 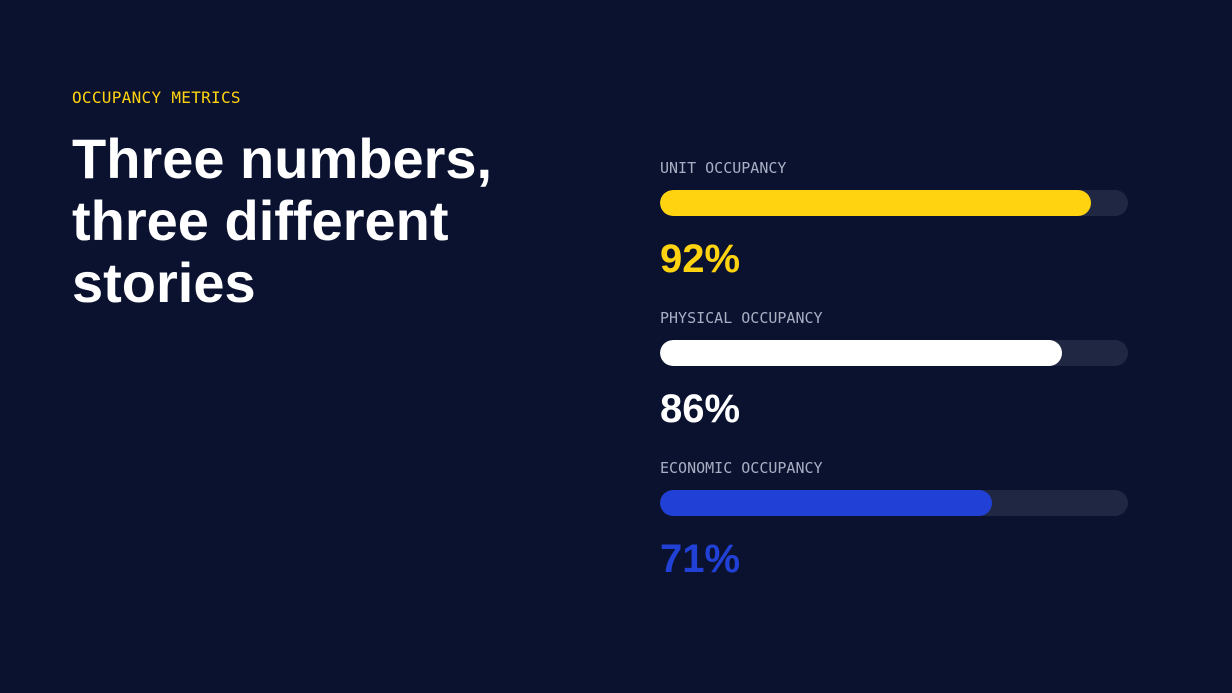 What do you see at coordinates (894, 533) in the screenshot?
I see `metric-economic-occupancy: ECONOMIC OCCUPANCY 71%` at bounding box center [894, 533].